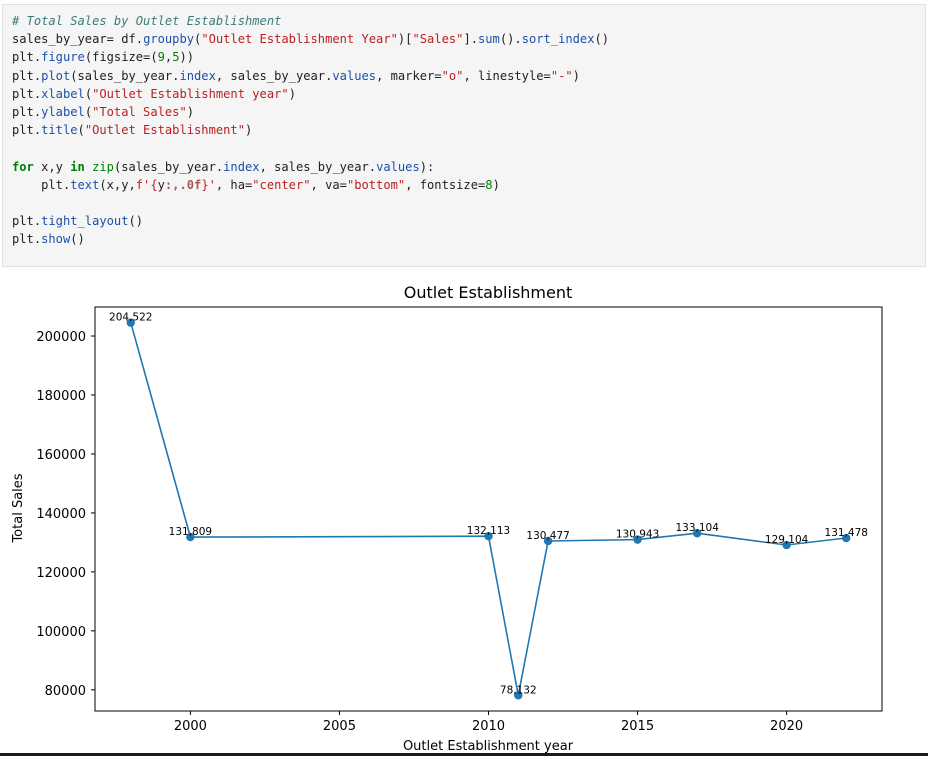 This screenshot has height=761, width=928. I want to click on x-tick-label: 2005, so click(339, 726).